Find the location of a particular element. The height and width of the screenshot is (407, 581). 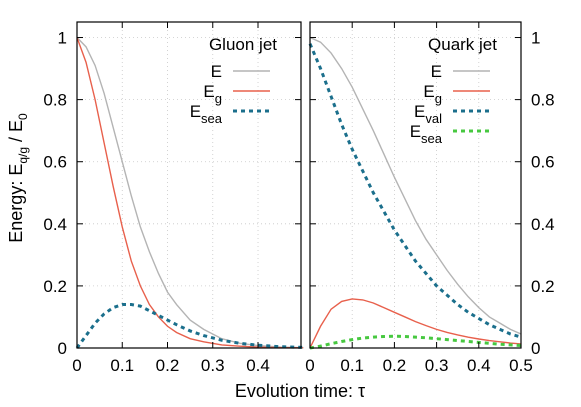

y-axis-label-sub: q/g is located at coordinates (23, 155).